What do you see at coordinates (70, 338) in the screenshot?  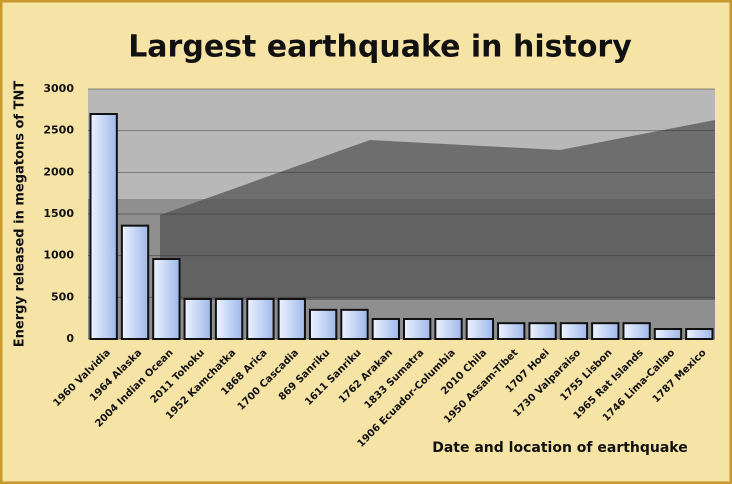 I see `y-tick-label: 0` at bounding box center [70, 338].